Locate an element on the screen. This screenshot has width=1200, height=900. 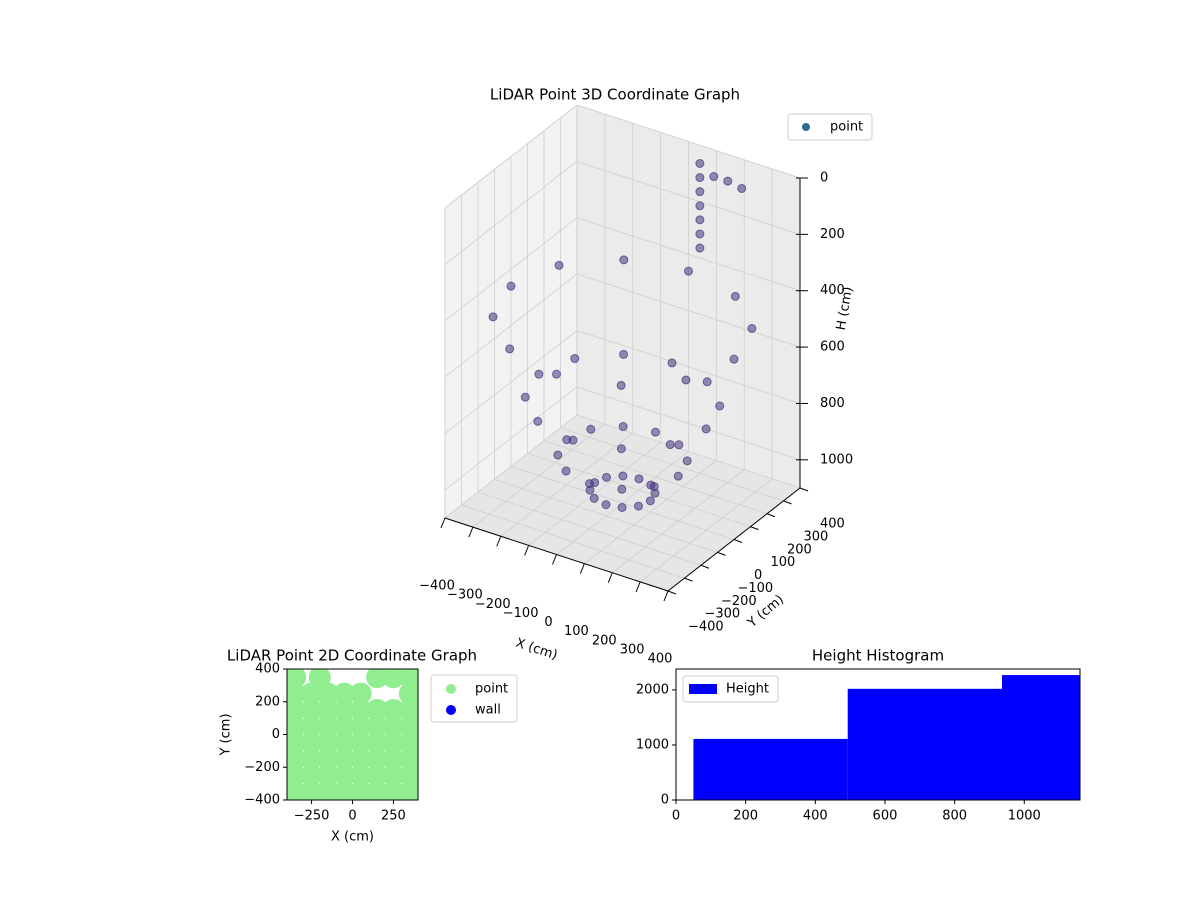
plot-hist is located at coordinates (886, 737).